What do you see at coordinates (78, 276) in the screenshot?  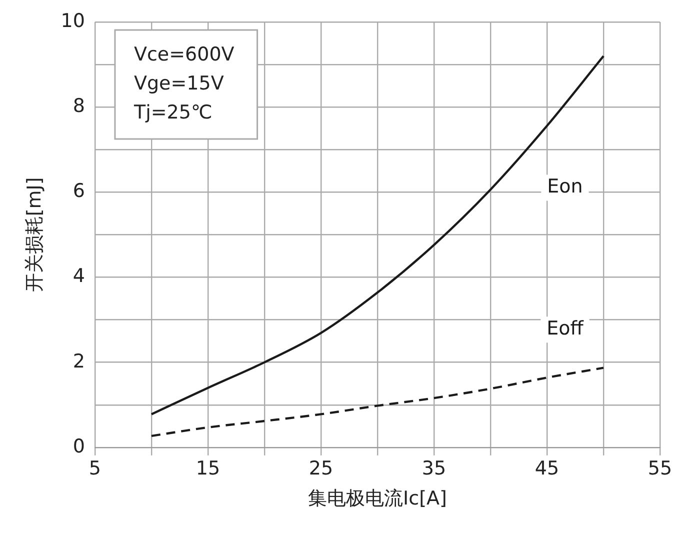 I see `y-tick-label: 4` at bounding box center [78, 276].